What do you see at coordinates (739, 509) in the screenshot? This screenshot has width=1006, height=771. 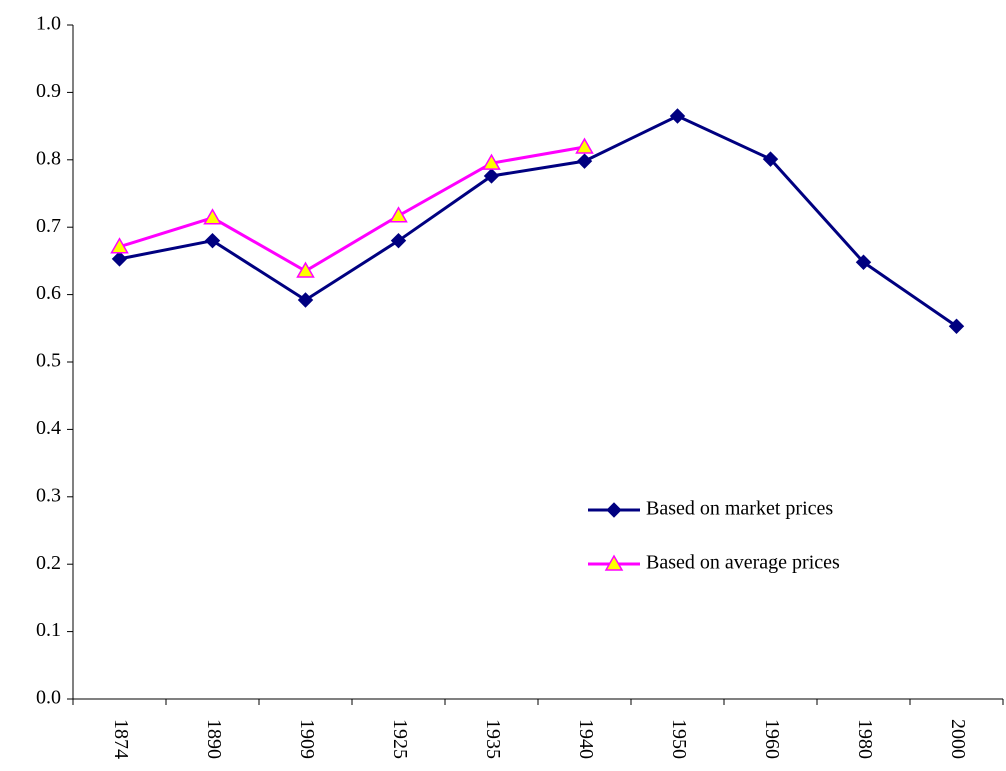 I see `legend-label: Based on market prices` at bounding box center [739, 509].